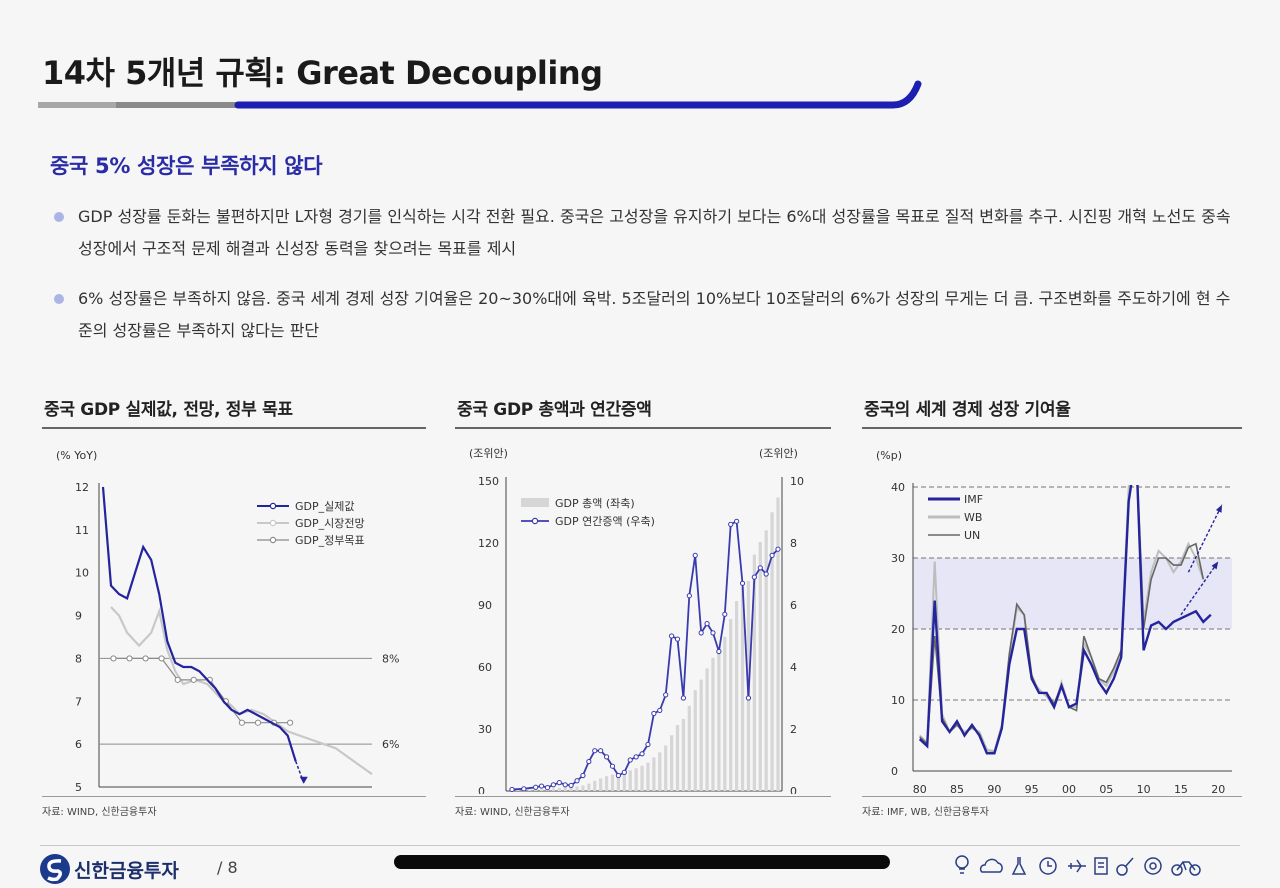 The height and width of the screenshot is (888, 1280). I want to click on chart-source: 자료: WIND, 신한금융투자, so click(234, 807).